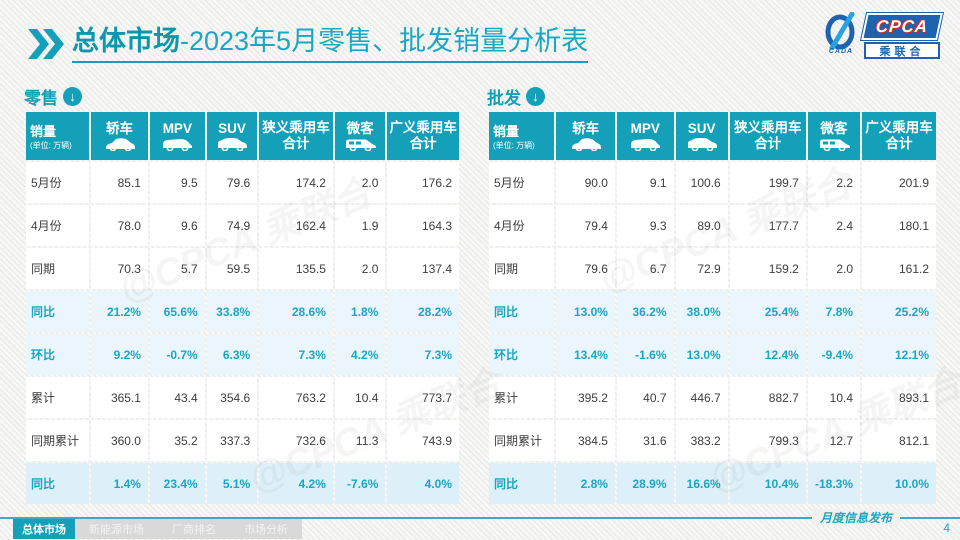 Image resolution: width=960 pixels, height=540 pixels. What do you see at coordinates (177, 182) in the screenshot?
I see `table-cell: 9.5` at bounding box center [177, 182].